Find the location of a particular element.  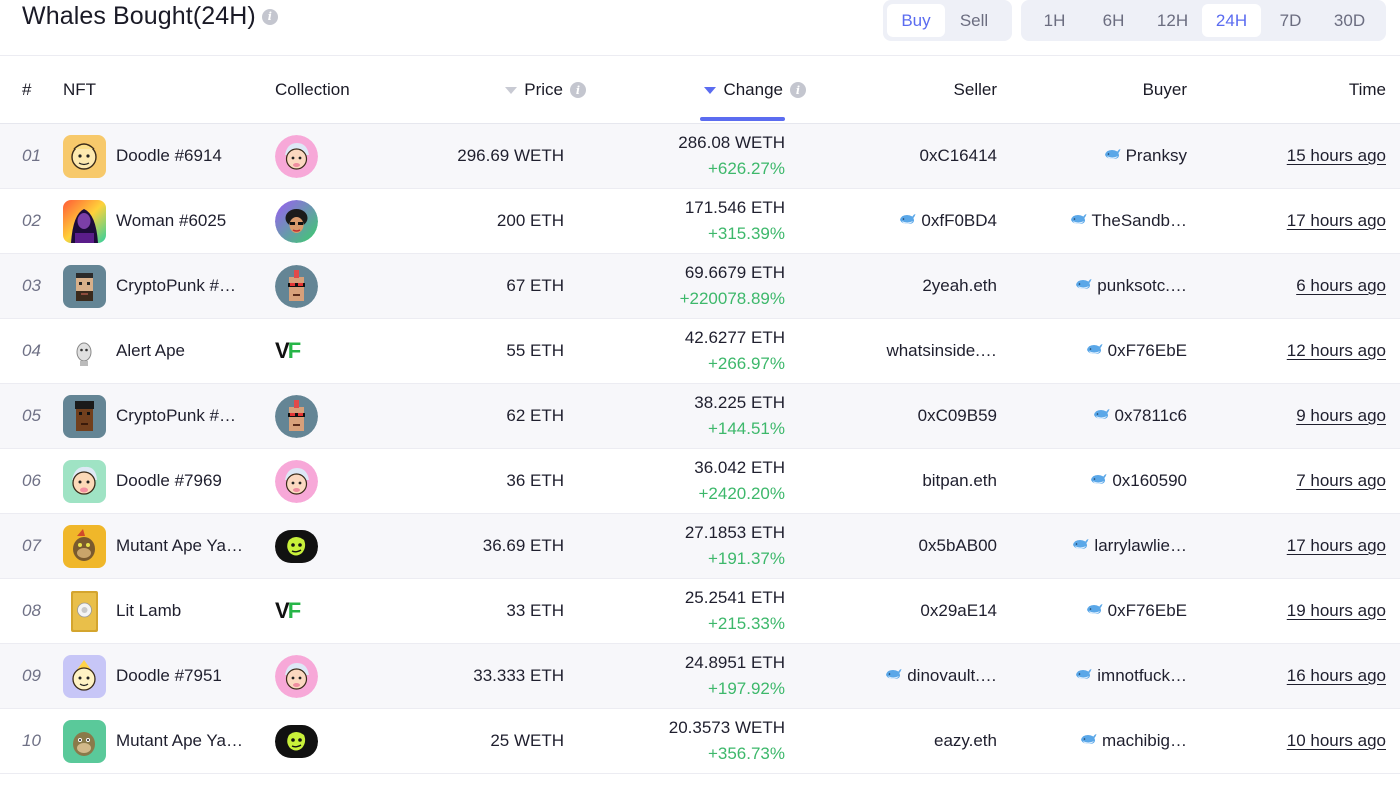

tab-period-7d: 7D is located at coordinates (1290, 20).